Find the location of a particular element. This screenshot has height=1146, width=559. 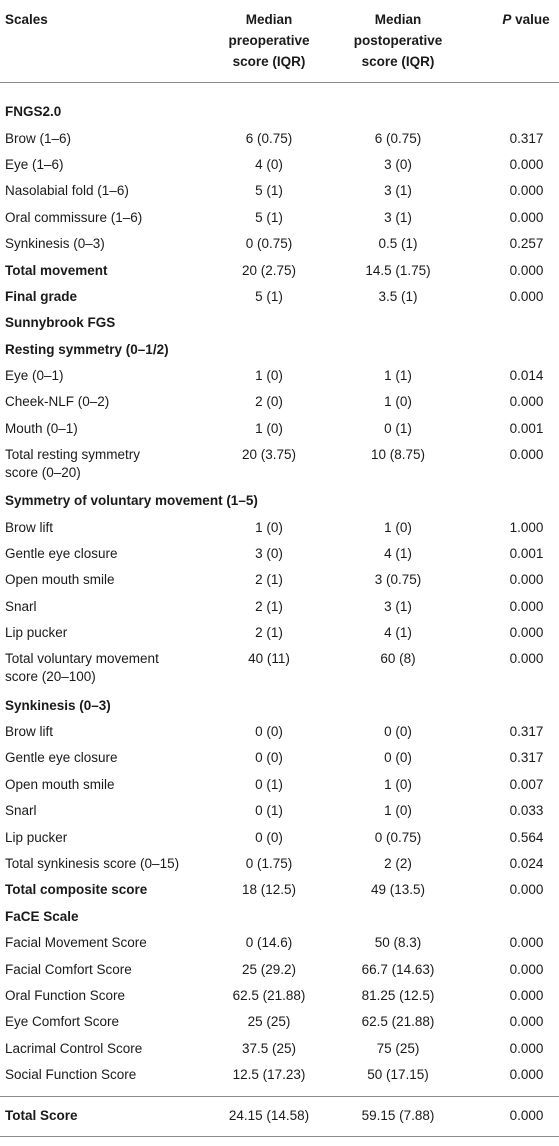

table-row: Gentle eye closure 0 (0) 0 (0) 0.317 is located at coordinates (279, 758).